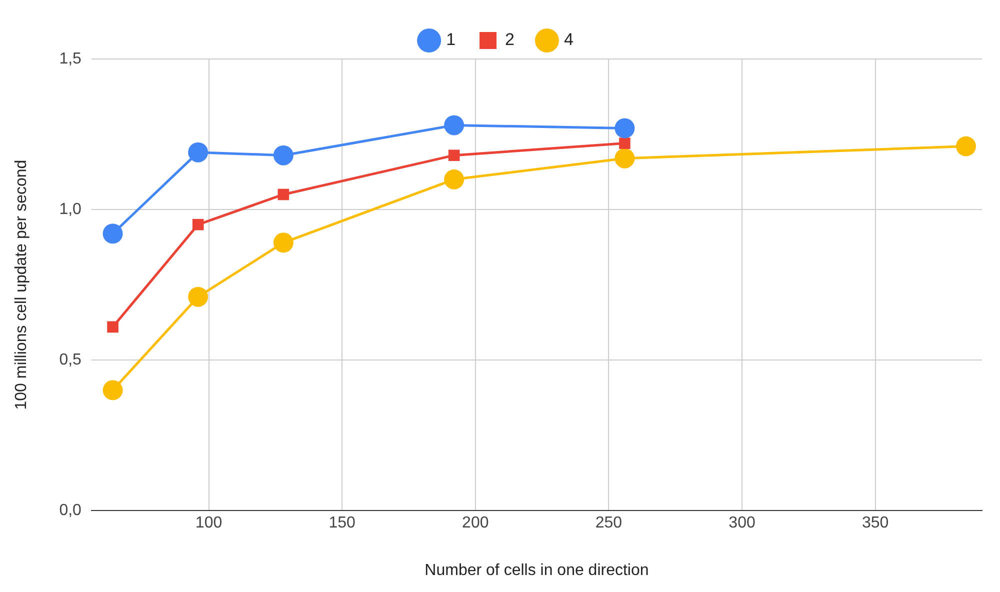  Describe the element at coordinates (208, 523) in the screenshot. I see `x-tick-label: 100` at that location.